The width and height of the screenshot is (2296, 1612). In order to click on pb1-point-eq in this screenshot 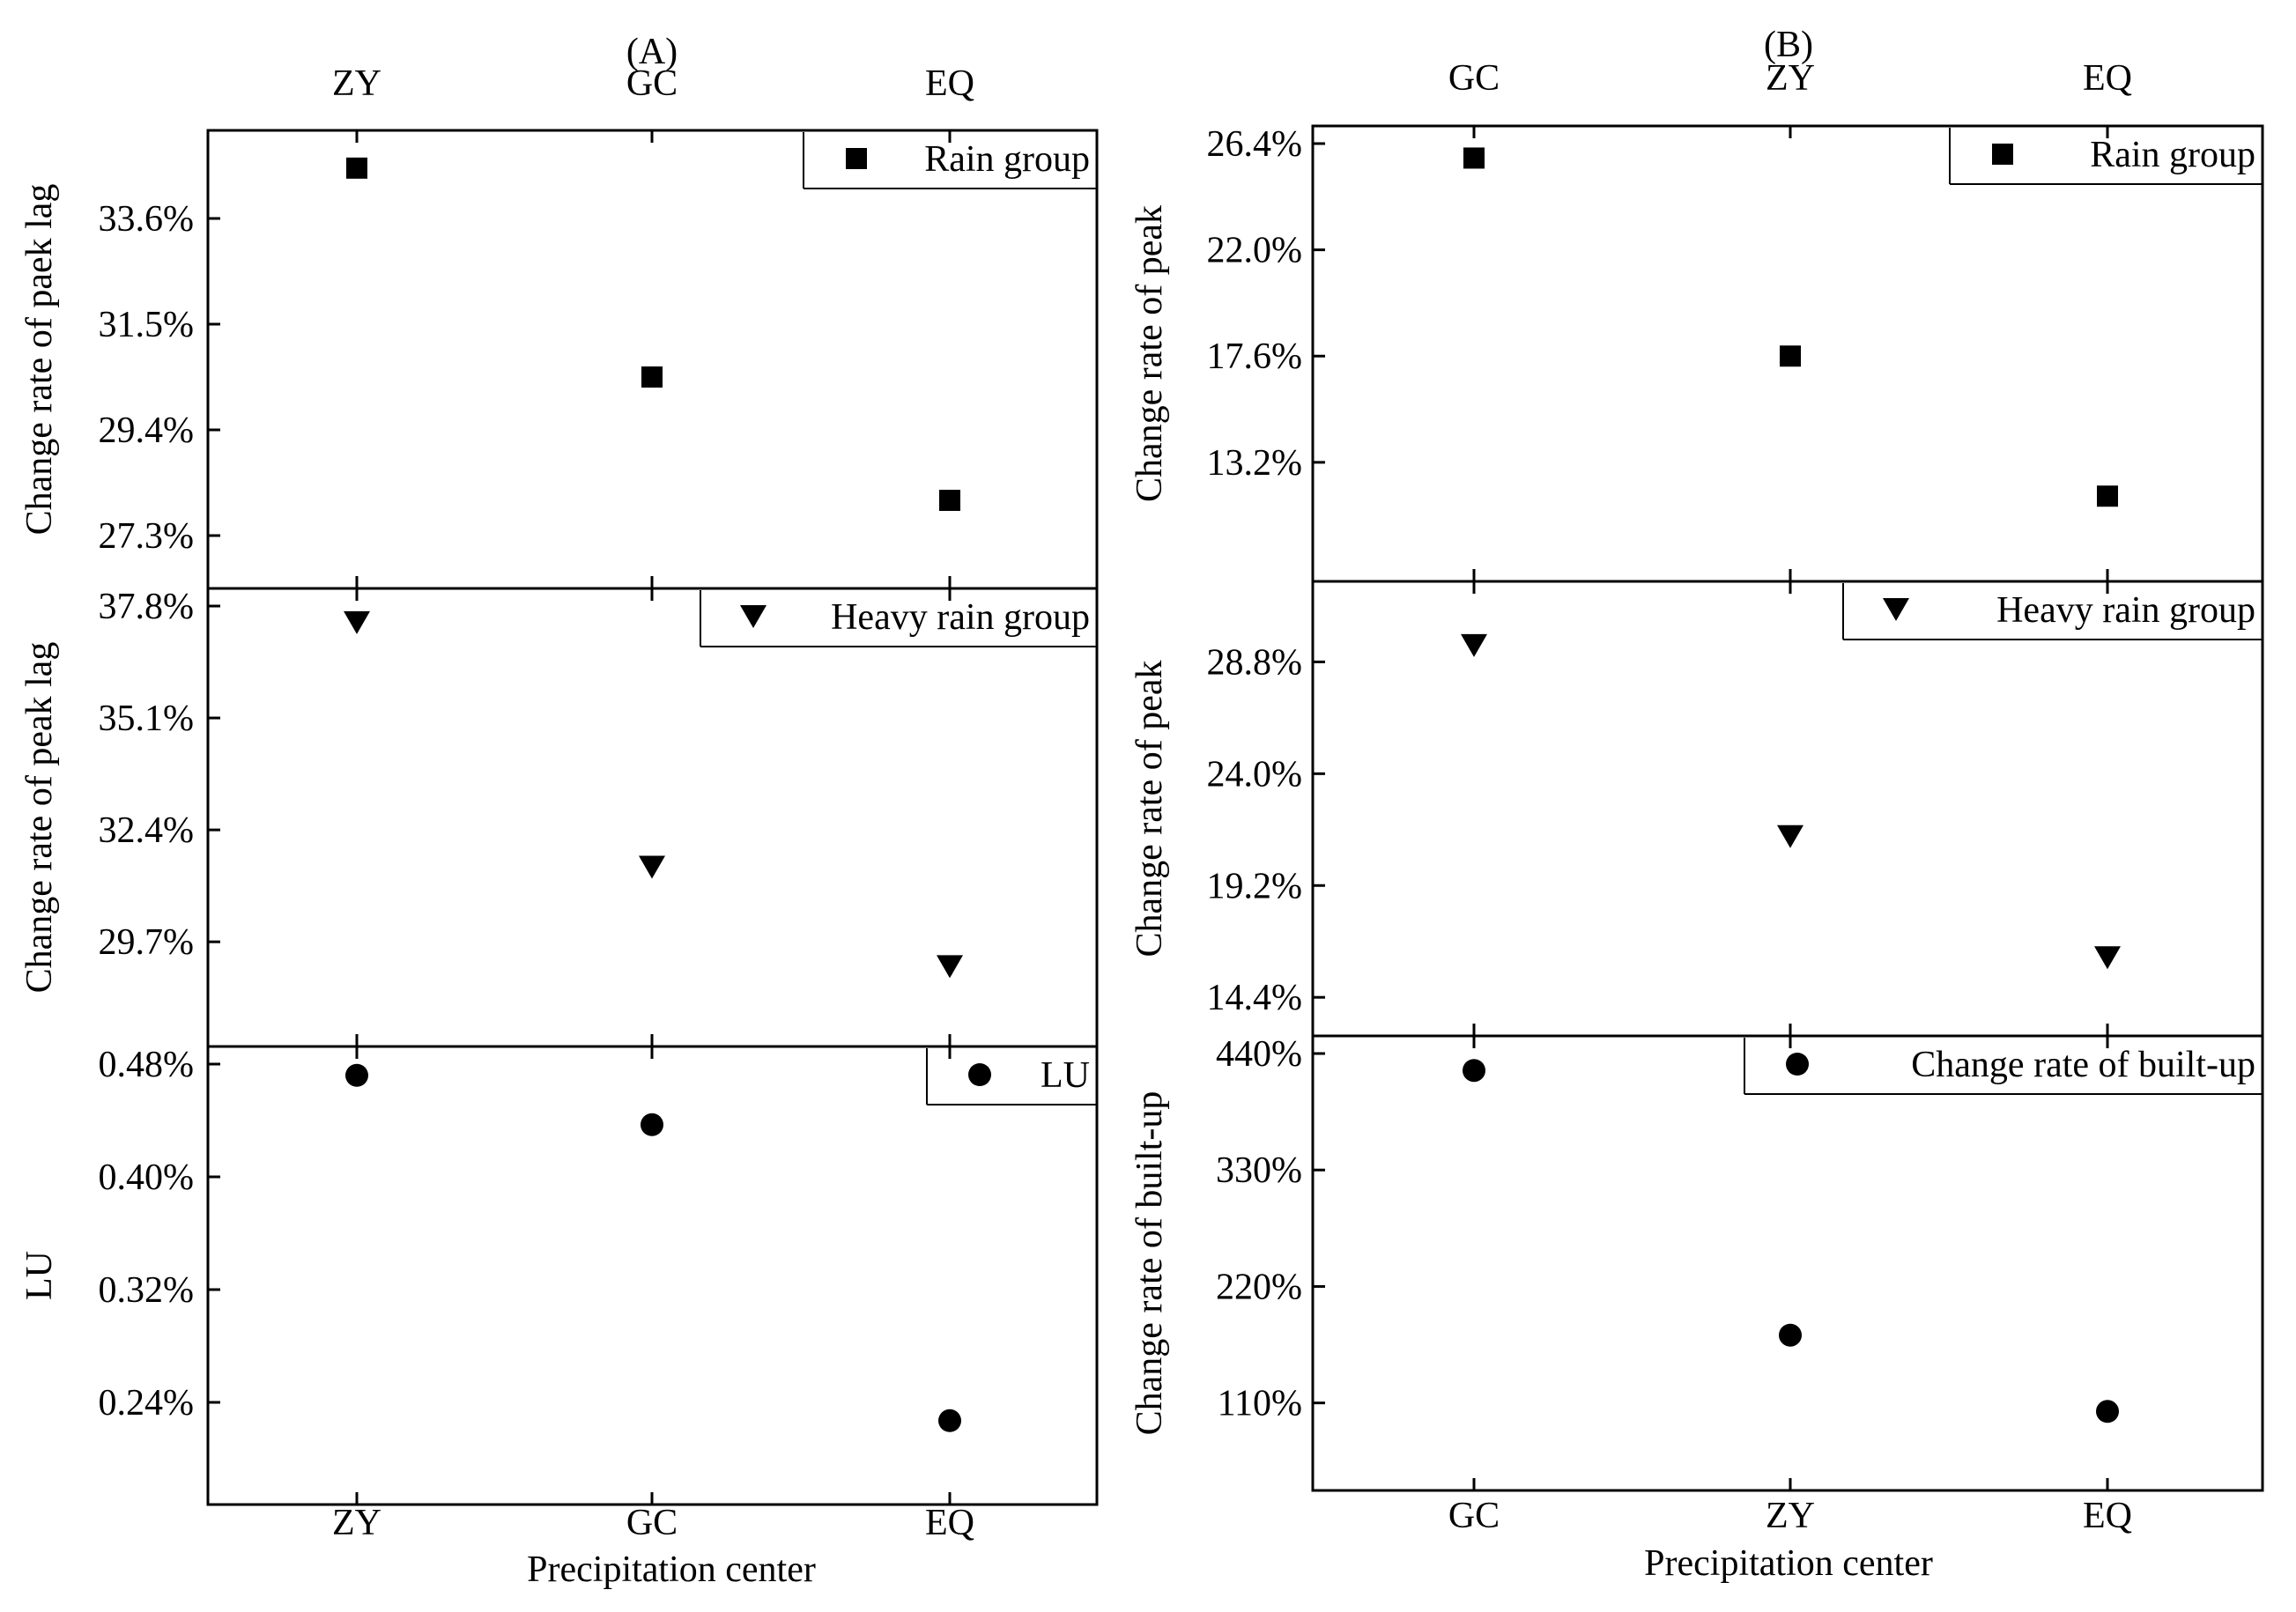, I will do `click(2107, 496)`.